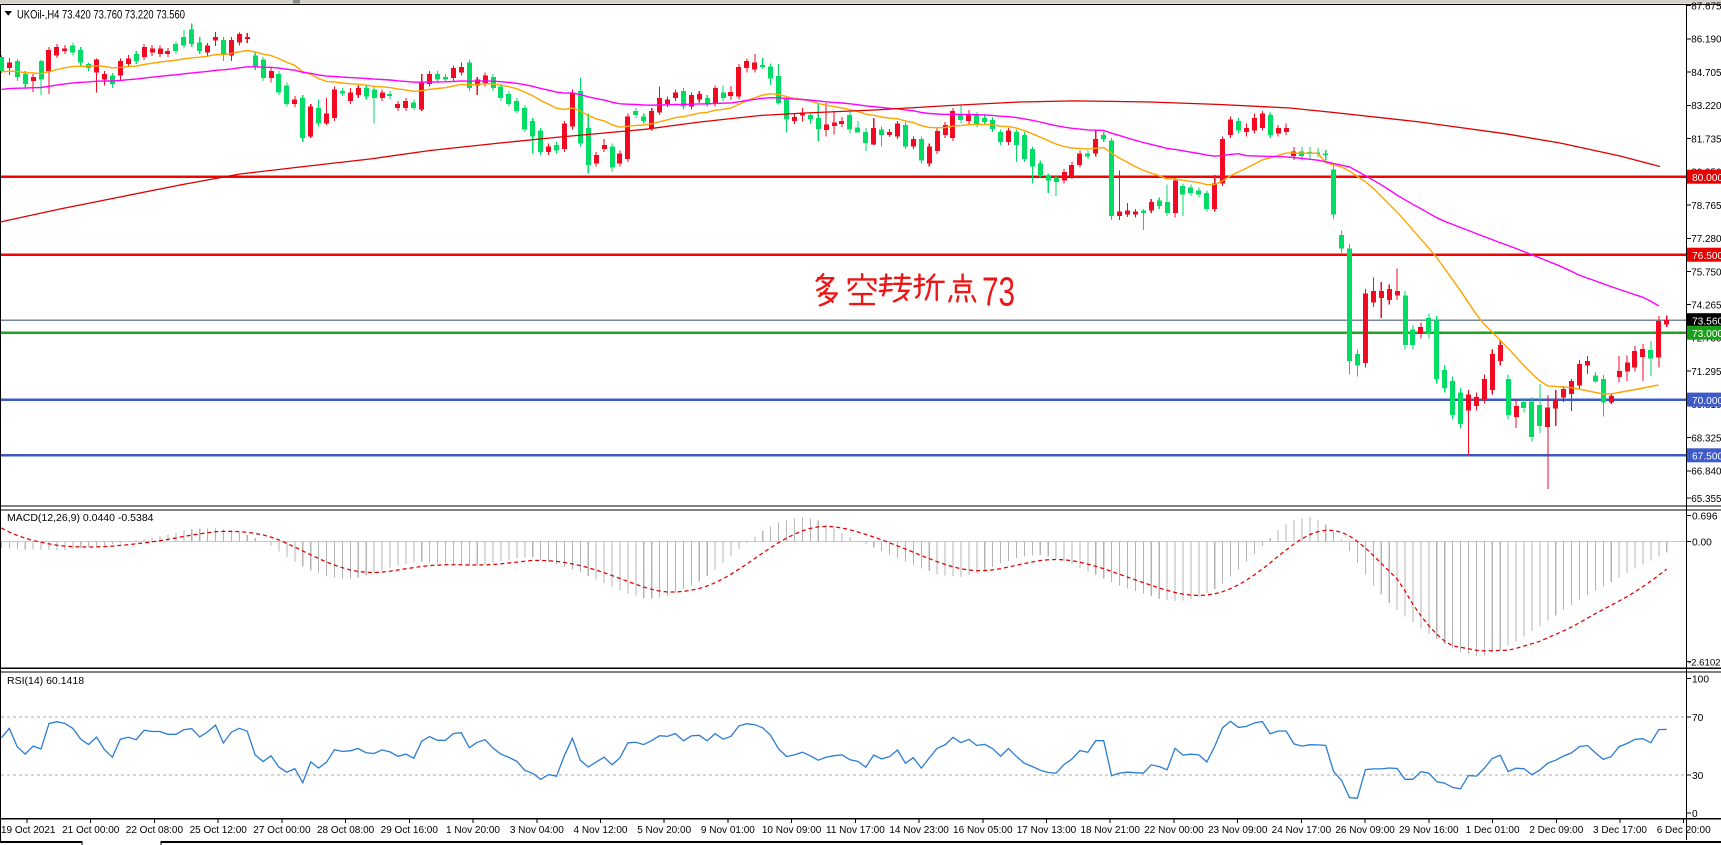 This screenshot has height=845, width=1721. Describe the element at coordinates (1706, 73) in the screenshot. I see `svg-text: 84.705` at that location.